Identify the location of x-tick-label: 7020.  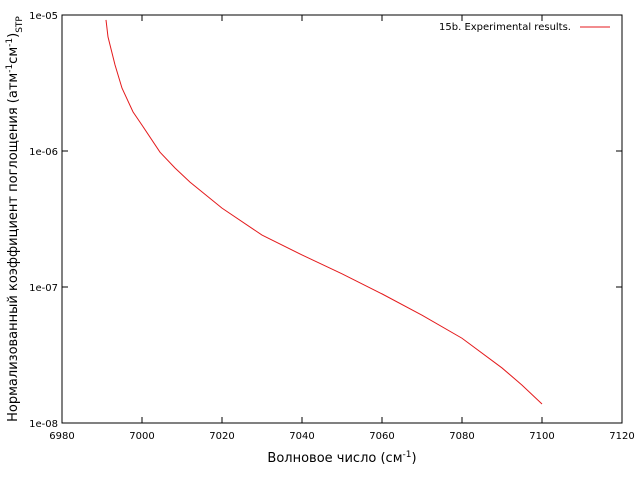
(221, 436).